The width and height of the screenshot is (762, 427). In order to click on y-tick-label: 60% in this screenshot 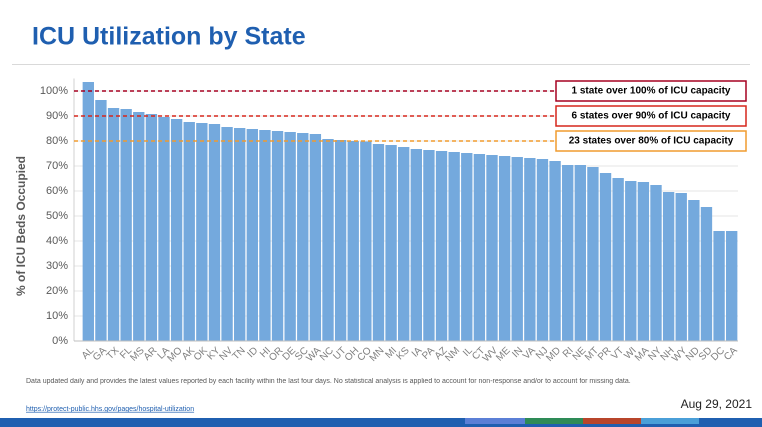, I will do `click(57, 191)`.